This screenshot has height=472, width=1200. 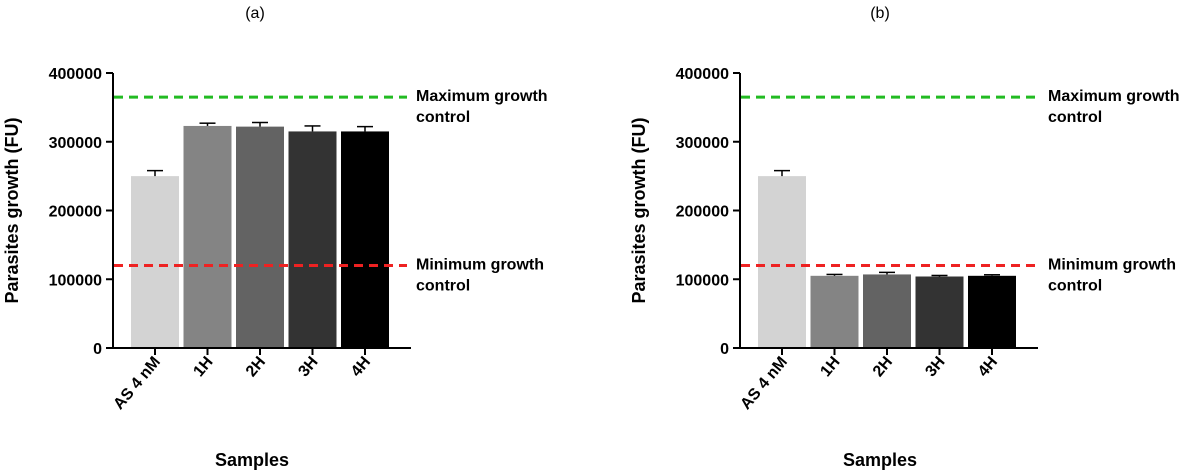 I want to click on panel-label: (b), so click(x=880, y=13).